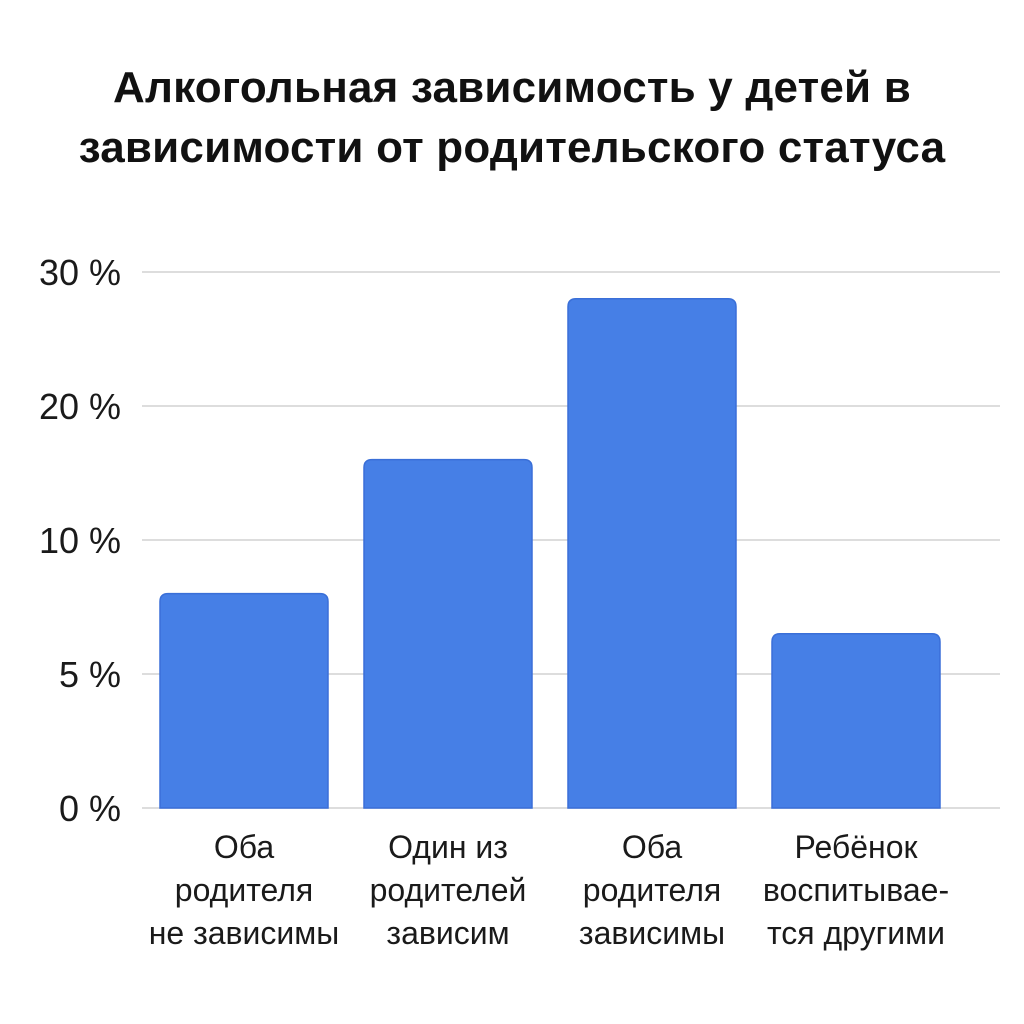  Describe the element at coordinates (652, 847) in the screenshot. I see `category-label-2-line-0: Оба` at that location.